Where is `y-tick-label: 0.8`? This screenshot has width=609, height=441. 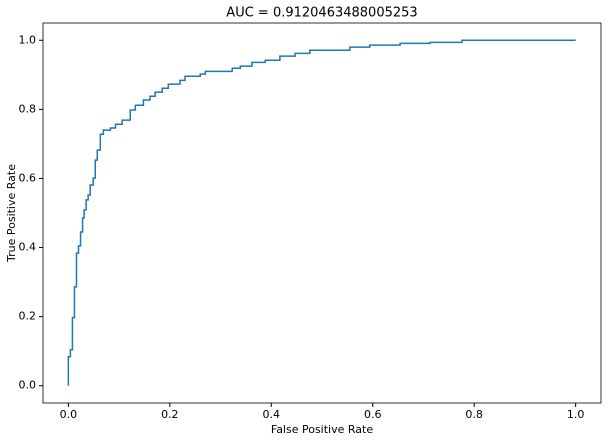
y-tick-label: 0.8 is located at coordinates (28, 108).